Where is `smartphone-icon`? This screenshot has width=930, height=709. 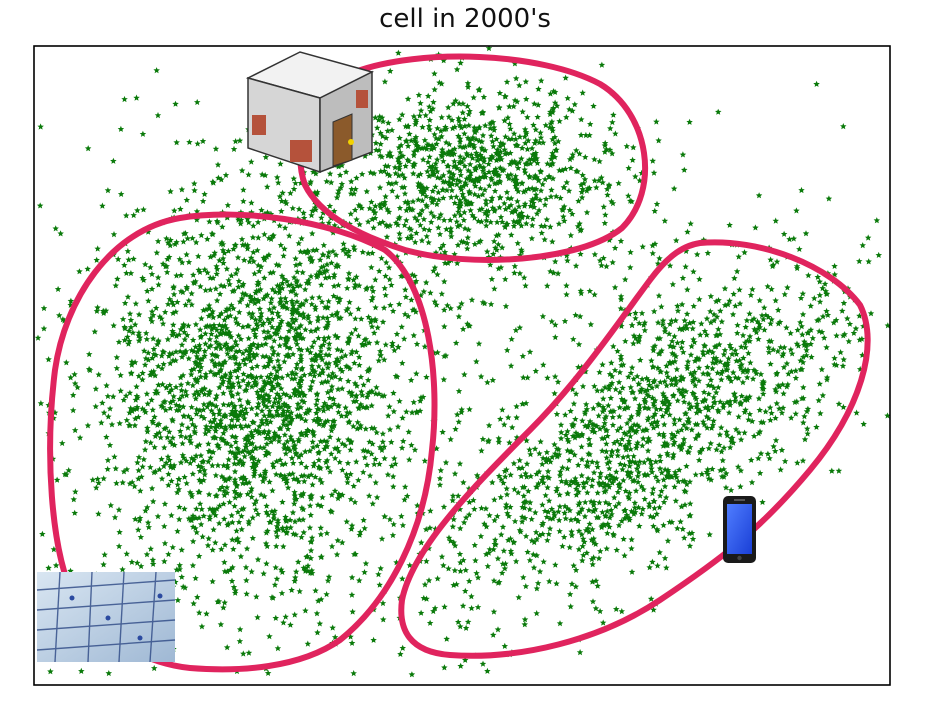
smartphone-icon is located at coordinates (739, 529).